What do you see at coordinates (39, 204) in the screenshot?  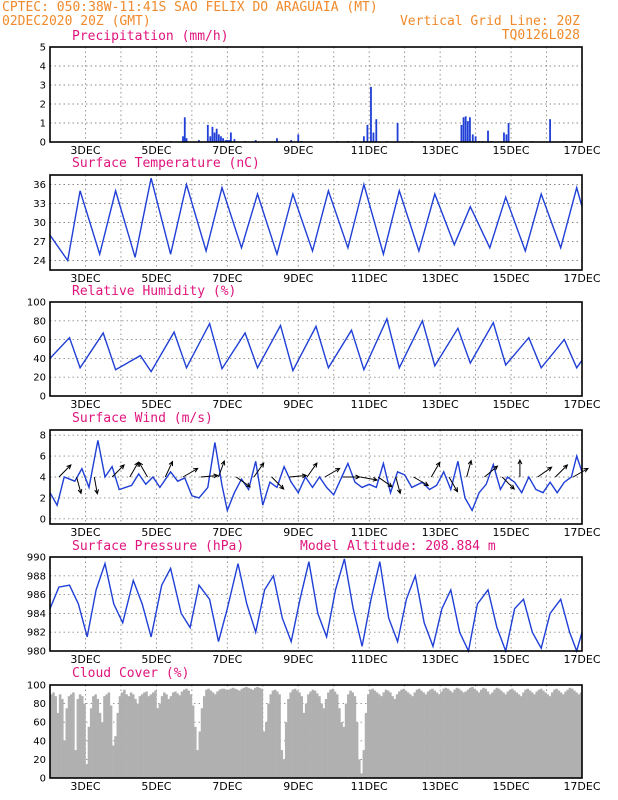 I see `y-tick-label: 33` at bounding box center [39, 204].